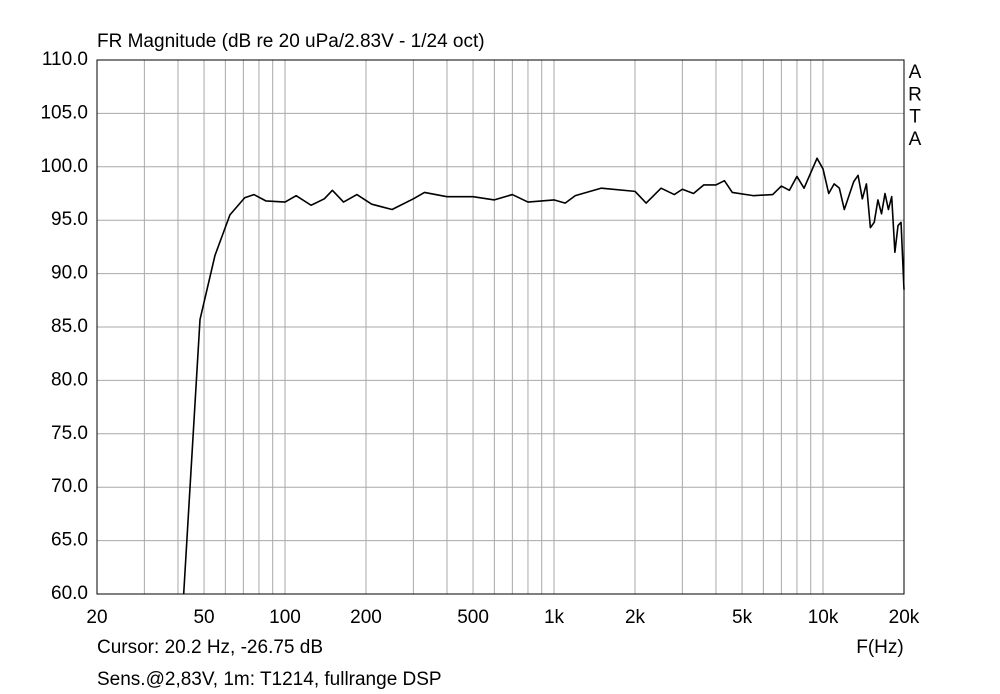 This screenshot has width=1000, height=694. I want to click on x-tick-label: 500, so click(473, 617).